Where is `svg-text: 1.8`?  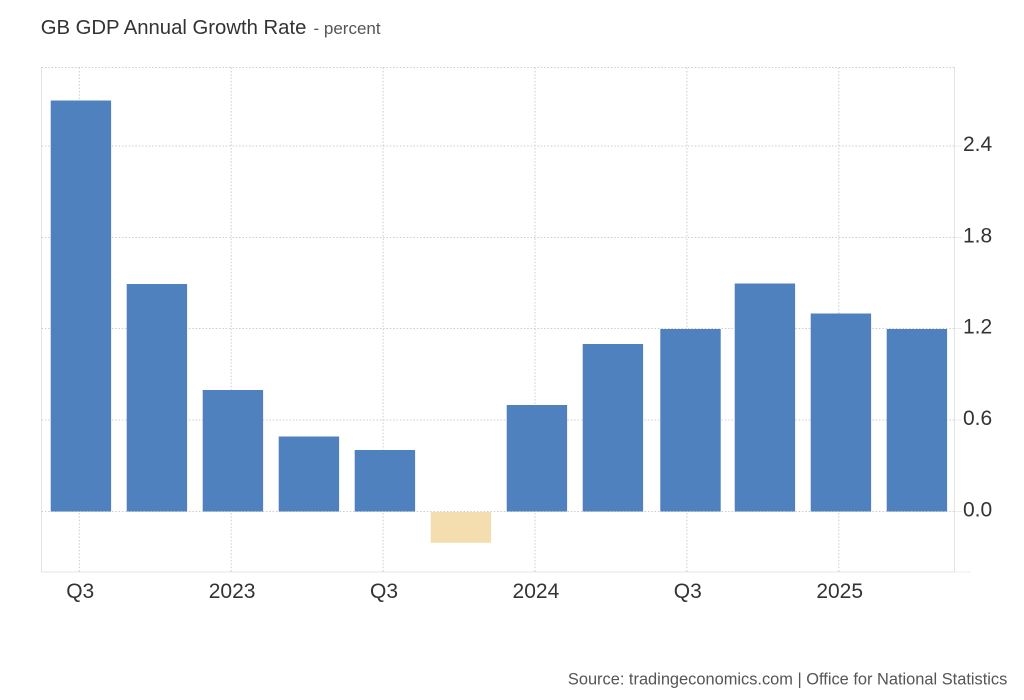
svg-text: 1.8 is located at coordinates (977, 235).